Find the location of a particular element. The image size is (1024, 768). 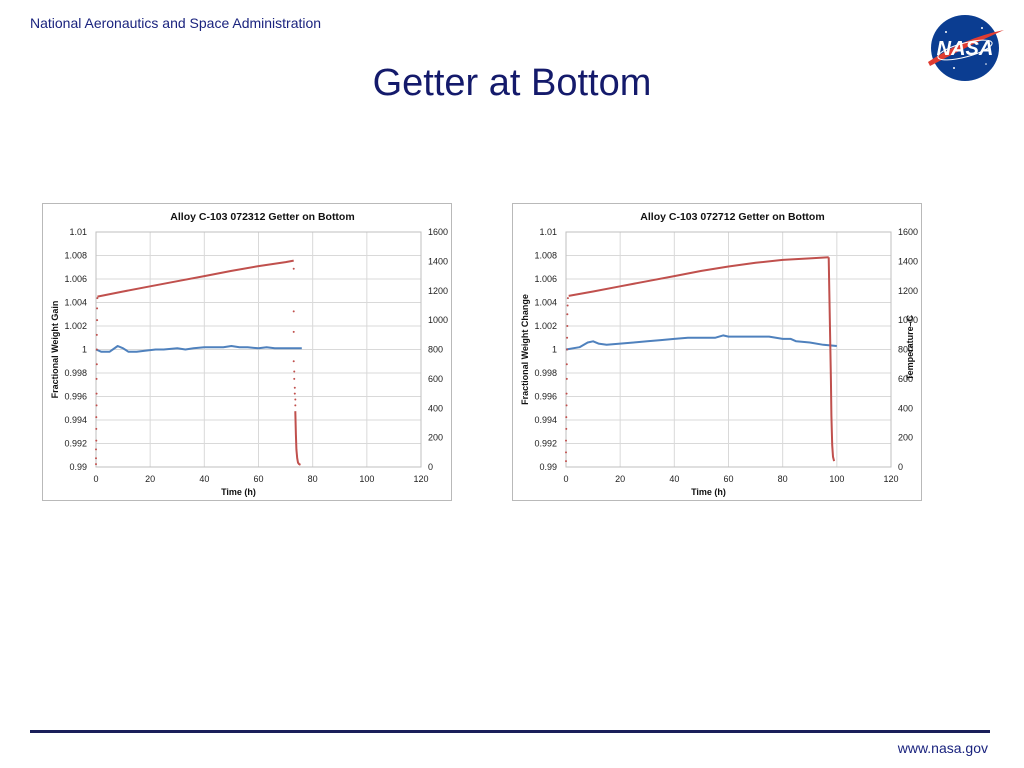

footer-rule is located at coordinates (510, 731).